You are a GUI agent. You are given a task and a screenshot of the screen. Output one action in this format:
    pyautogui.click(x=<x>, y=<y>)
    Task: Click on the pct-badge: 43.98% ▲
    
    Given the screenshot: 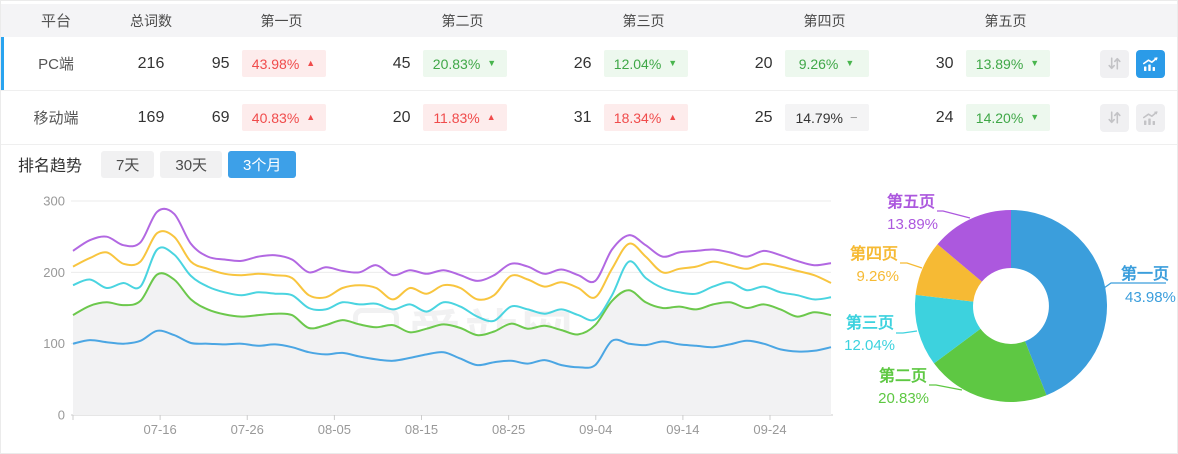 What is the action you would take?
    pyautogui.click(x=283, y=63)
    